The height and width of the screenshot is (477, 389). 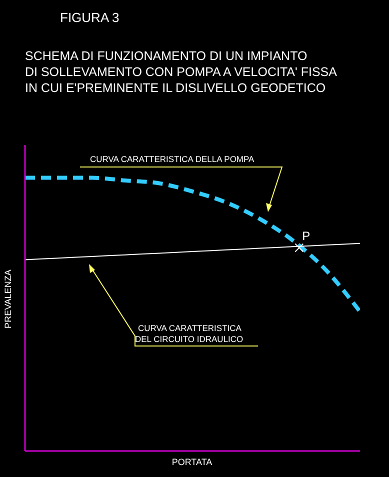 I want to click on chart-subtitle: SCHEMA DI FUNZIONAMENTO DI UN IMPIANTO DI SOLLEVAMENTO CON POMPA A VELOCITA' FISSA IN CUI E'PREMINENTE IL DISLIVELLO GEODETICO, so click(x=181, y=72).